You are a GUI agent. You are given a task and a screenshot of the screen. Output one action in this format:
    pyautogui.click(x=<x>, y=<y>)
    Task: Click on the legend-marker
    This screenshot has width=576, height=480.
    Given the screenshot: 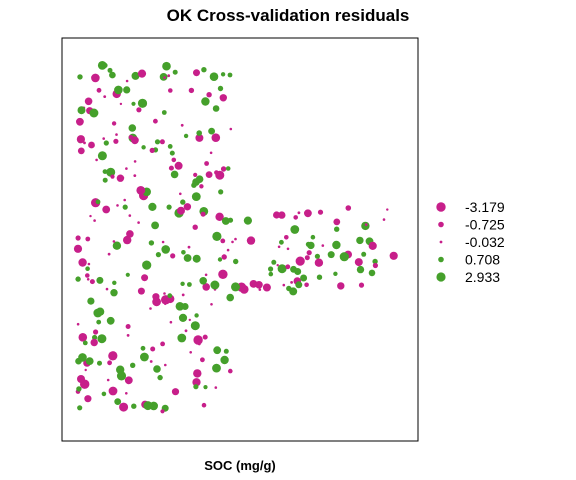 What is the action you would take?
    pyautogui.click(x=441, y=207)
    